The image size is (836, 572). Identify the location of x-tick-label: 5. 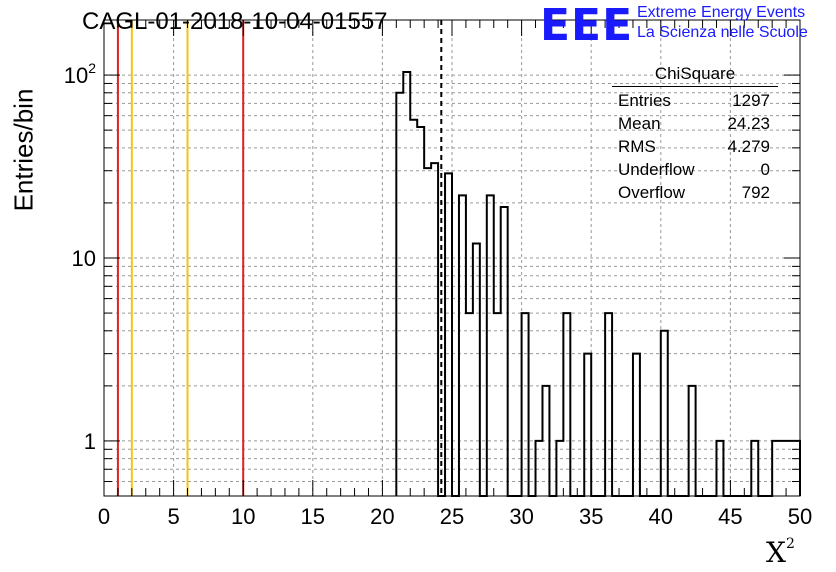
(173, 516).